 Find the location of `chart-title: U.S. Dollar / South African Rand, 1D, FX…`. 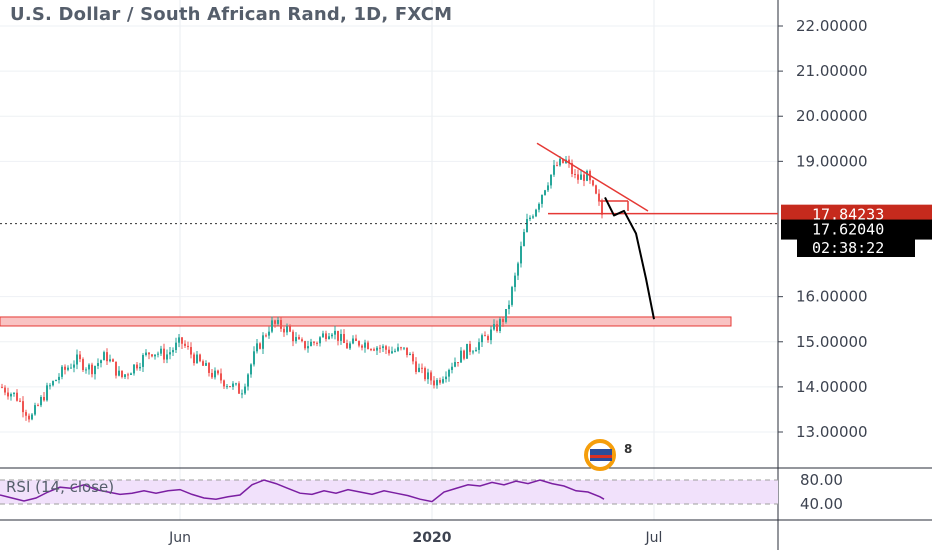

chart-title: U.S. Dollar / South African Rand, 1D, FX… is located at coordinates (231, 14).